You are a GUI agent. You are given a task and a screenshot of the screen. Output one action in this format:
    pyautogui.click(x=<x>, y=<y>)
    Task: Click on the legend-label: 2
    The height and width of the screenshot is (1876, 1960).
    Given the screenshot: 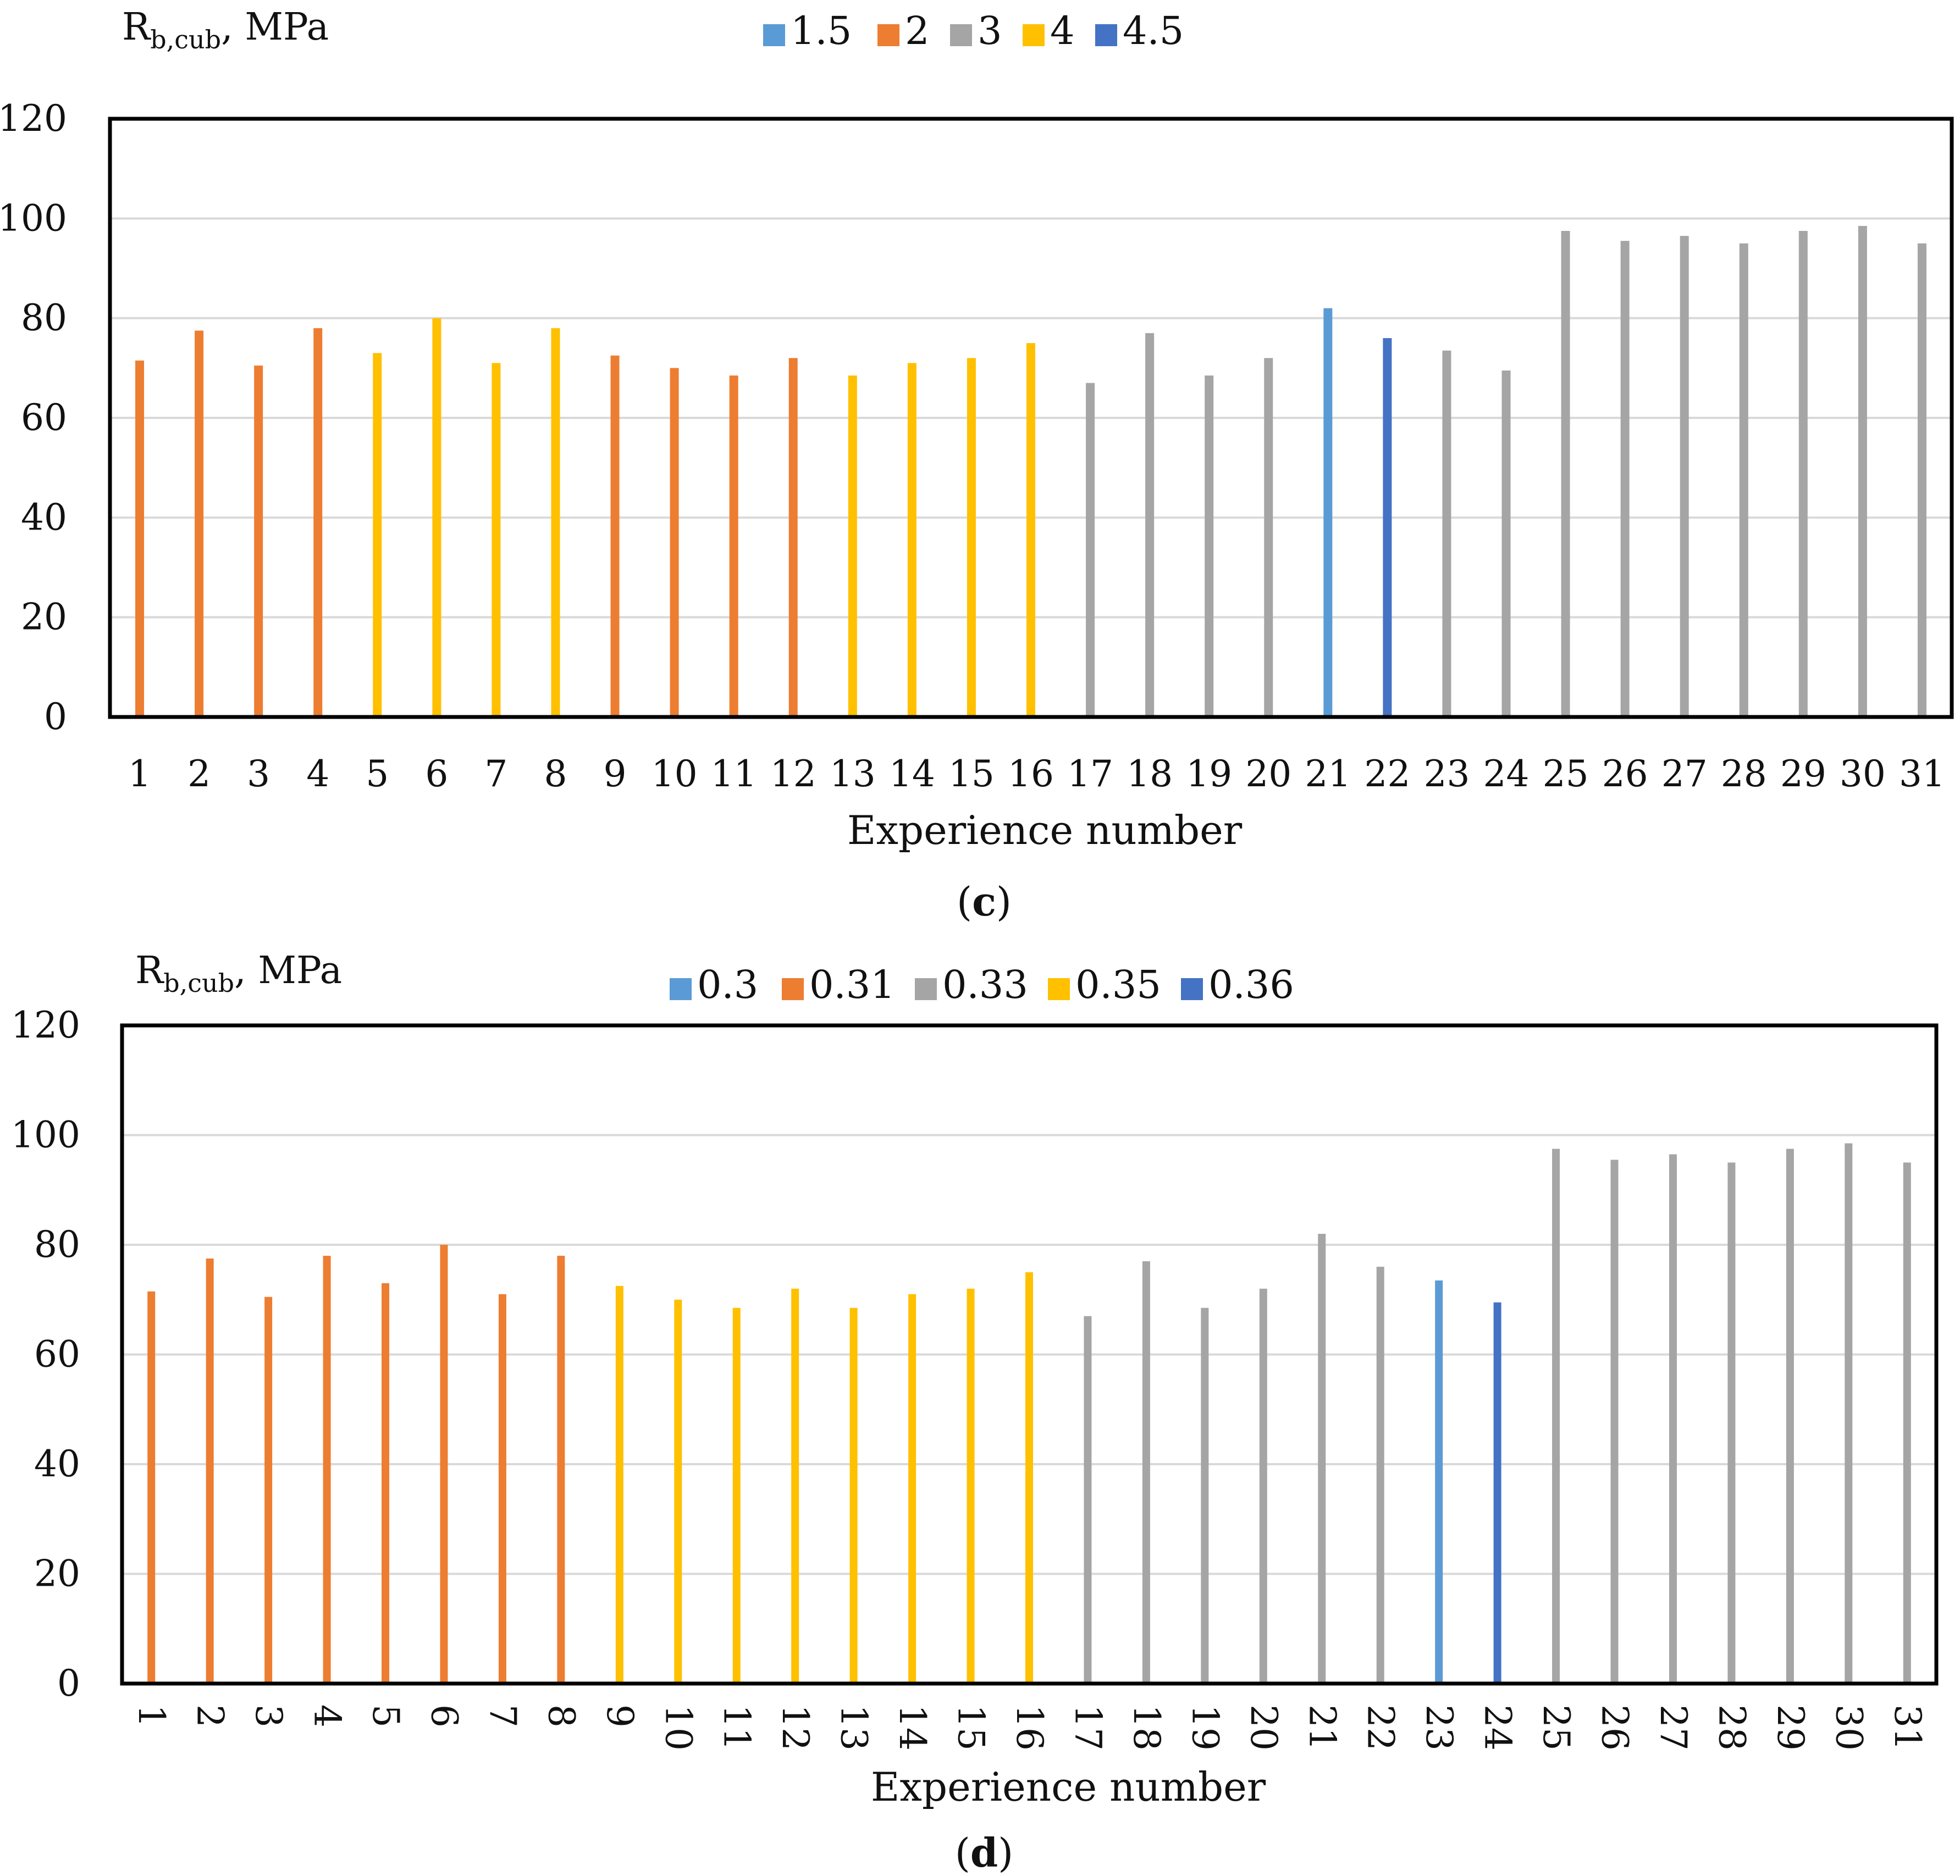 What is the action you would take?
    pyautogui.click(x=917, y=30)
    